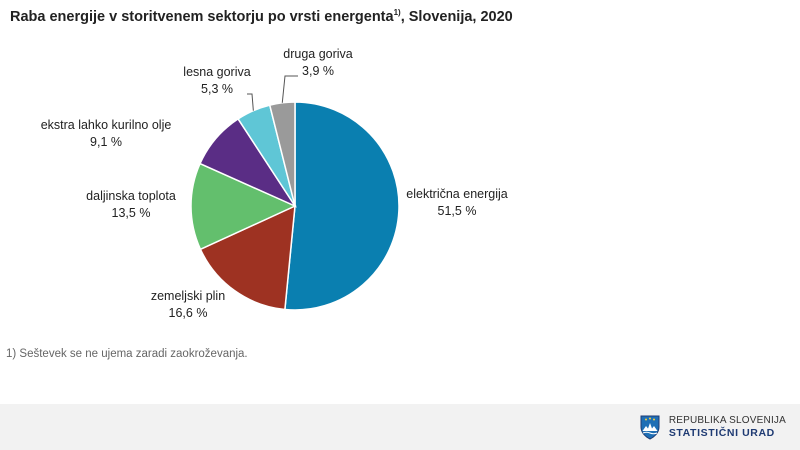  What do you see at coordinates (131, 213) in the screenshot?
I see `slice-value-label-2: 13,5 %` at bounding box center [131, 213].